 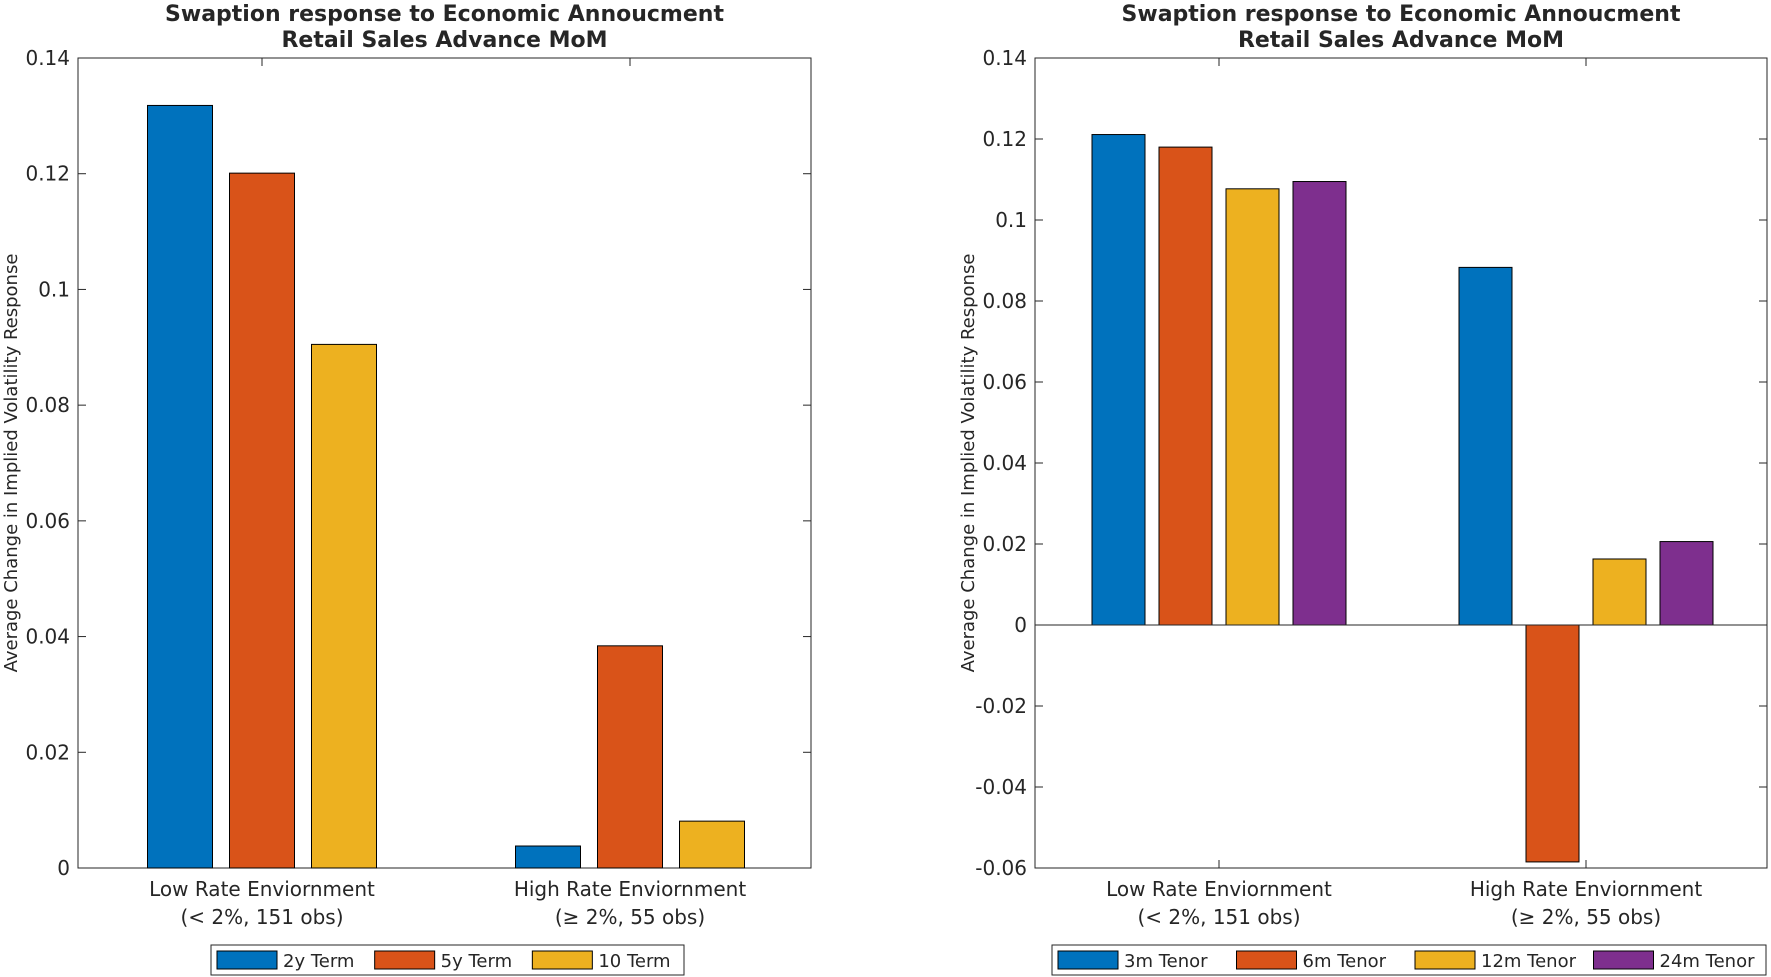 I want to click on y-tick-label: -0.02, so click(x=1001, y=706).